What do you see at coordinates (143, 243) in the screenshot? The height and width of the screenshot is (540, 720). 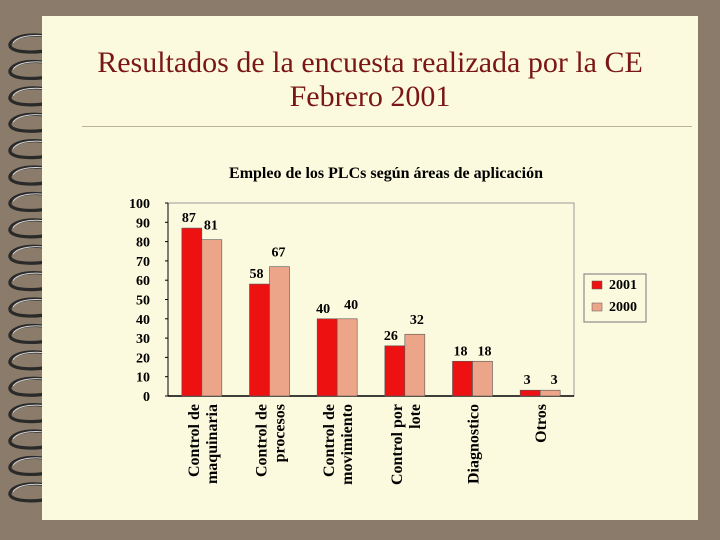 I see `y-tick-label: 80` at bounding box center [143, 243].